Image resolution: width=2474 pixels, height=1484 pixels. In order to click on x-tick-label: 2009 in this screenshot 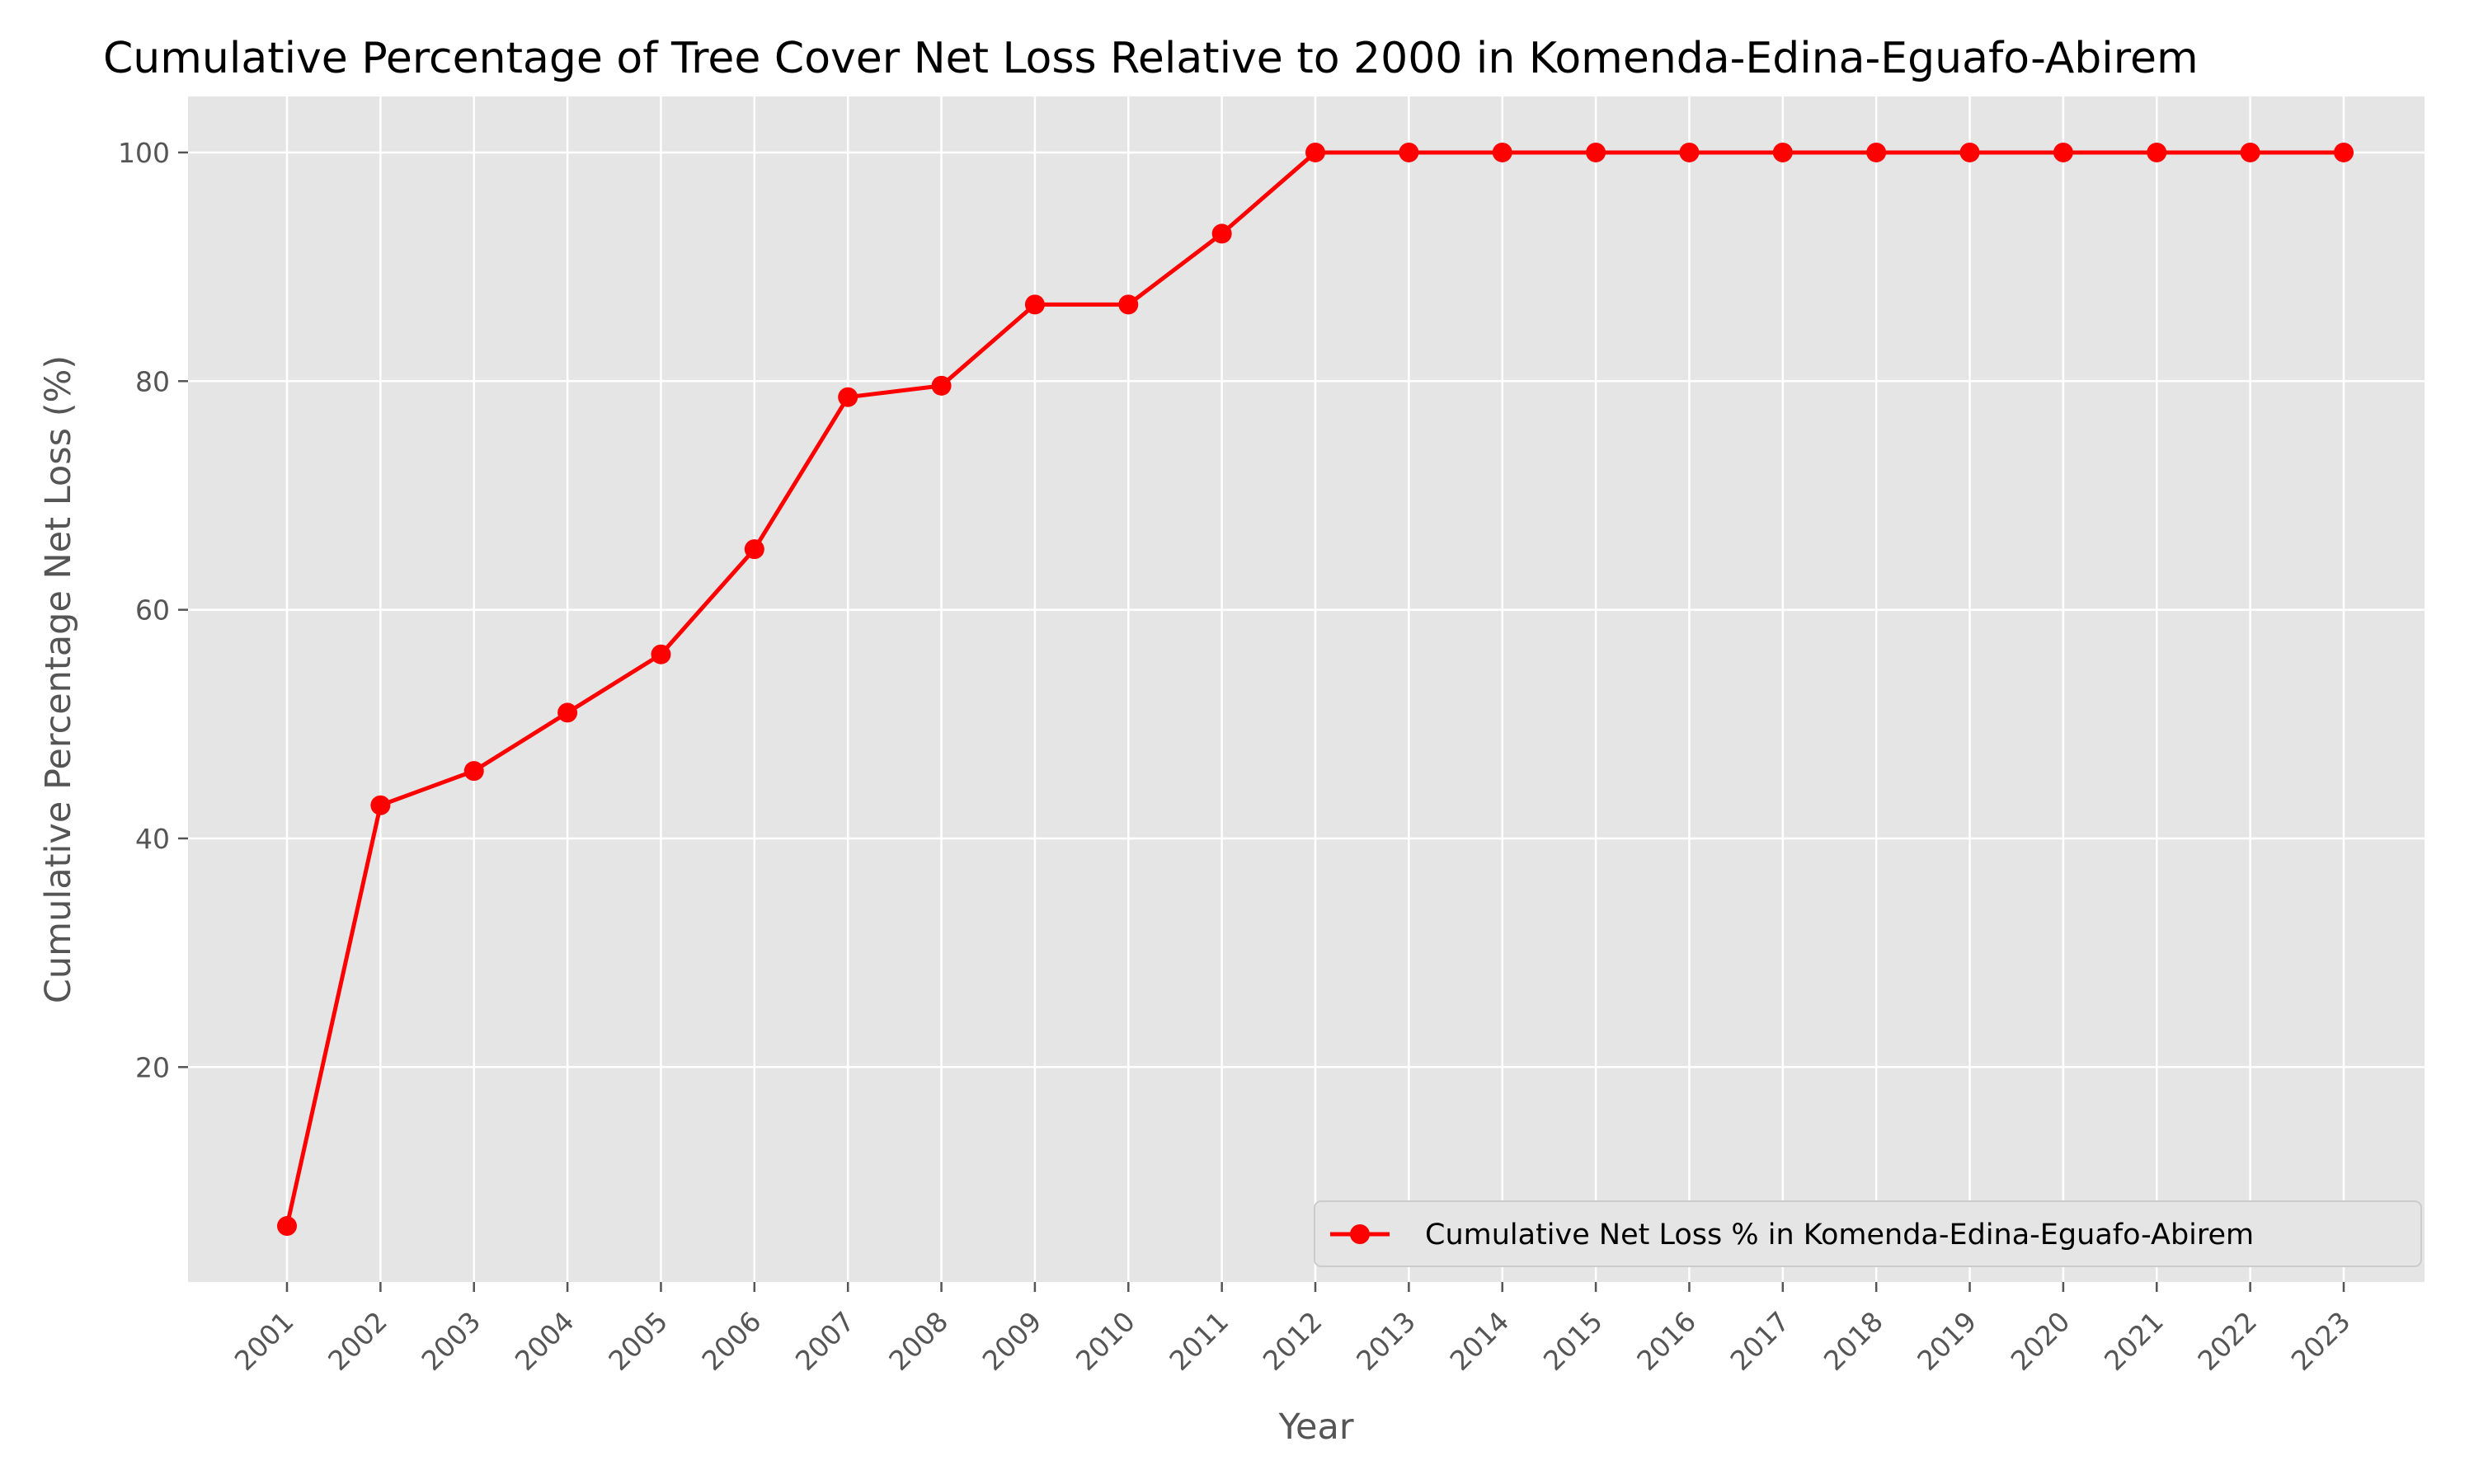, I will do `click(1012, 1341)`.